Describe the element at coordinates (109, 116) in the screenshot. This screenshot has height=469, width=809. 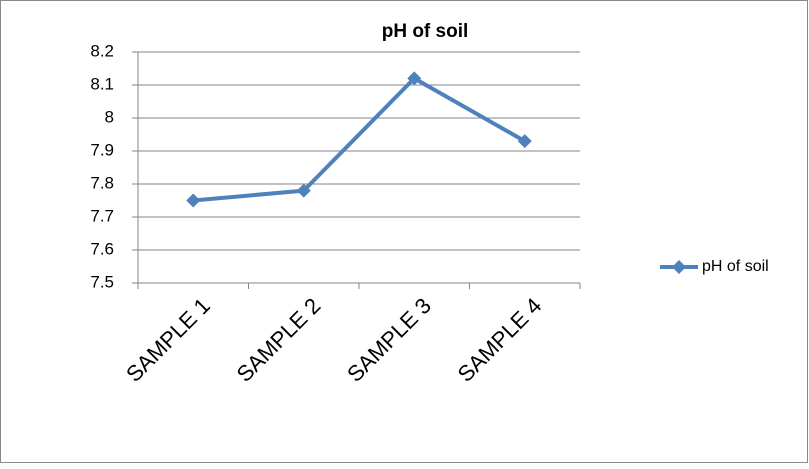
I see `y-tick-label: 8` at that location.